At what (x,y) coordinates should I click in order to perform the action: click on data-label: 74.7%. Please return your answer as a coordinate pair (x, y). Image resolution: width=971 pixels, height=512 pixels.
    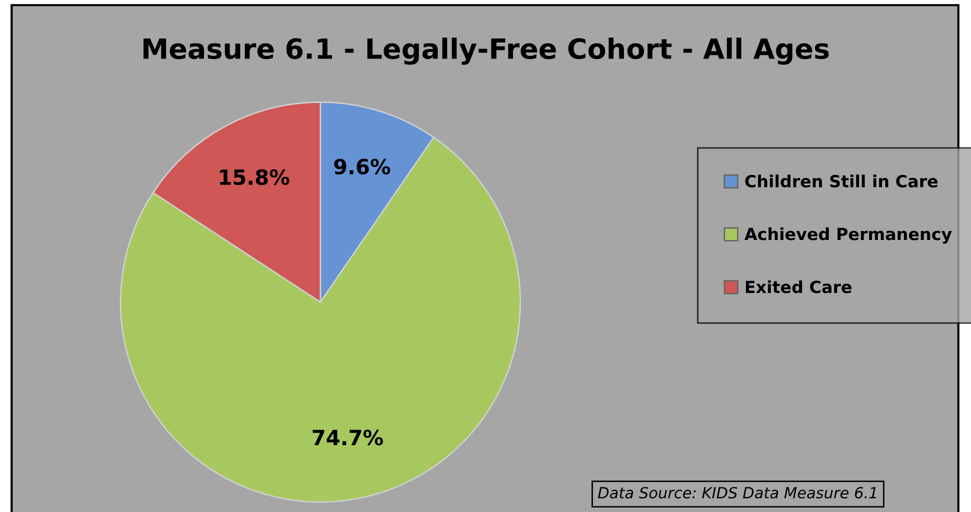
    Looking at the image, I should click on (347, 438).